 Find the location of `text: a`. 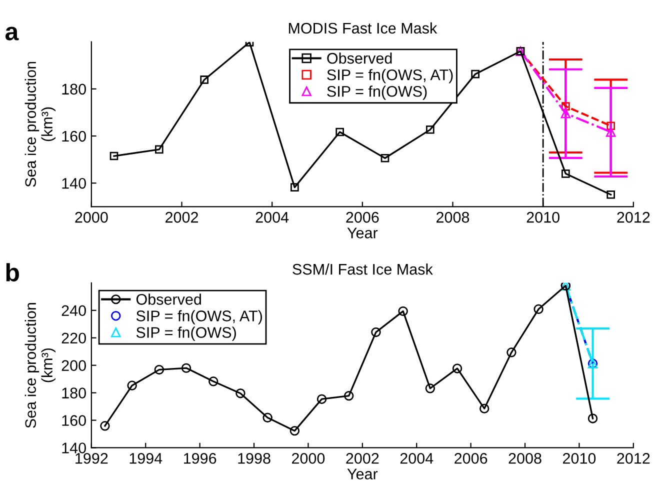

text: a is located at coordinates (12, 33).